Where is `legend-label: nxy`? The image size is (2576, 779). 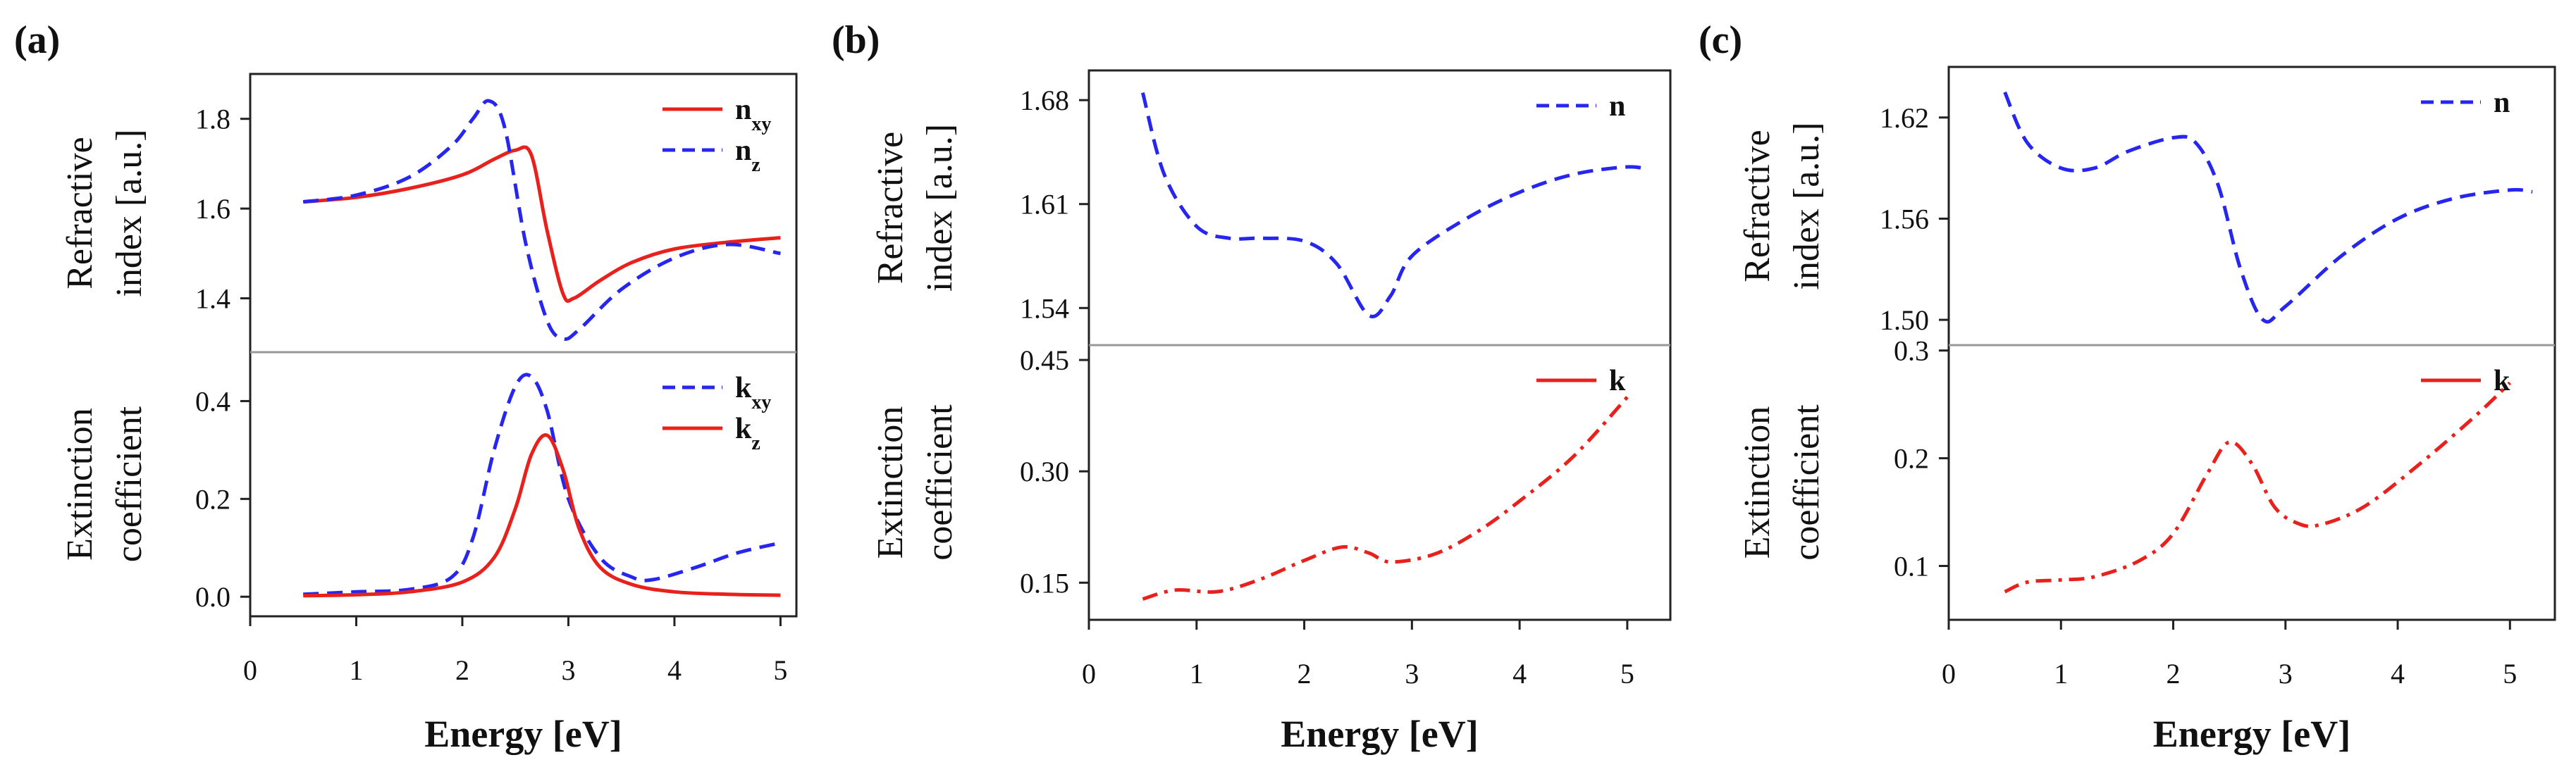
legend-label: nxy is located at coordinates (753, 114).